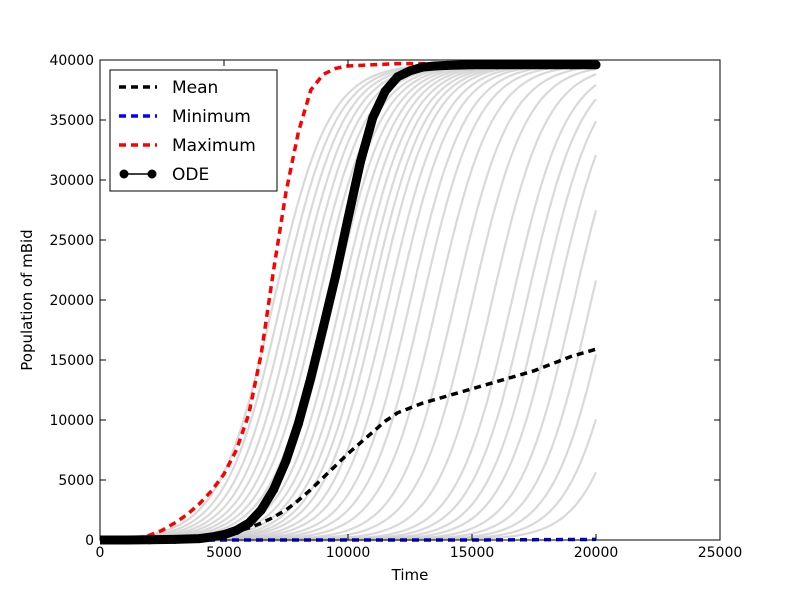 The image size is (800, 600). I want to click on y-tick-label: 10000, so click(71, 421).